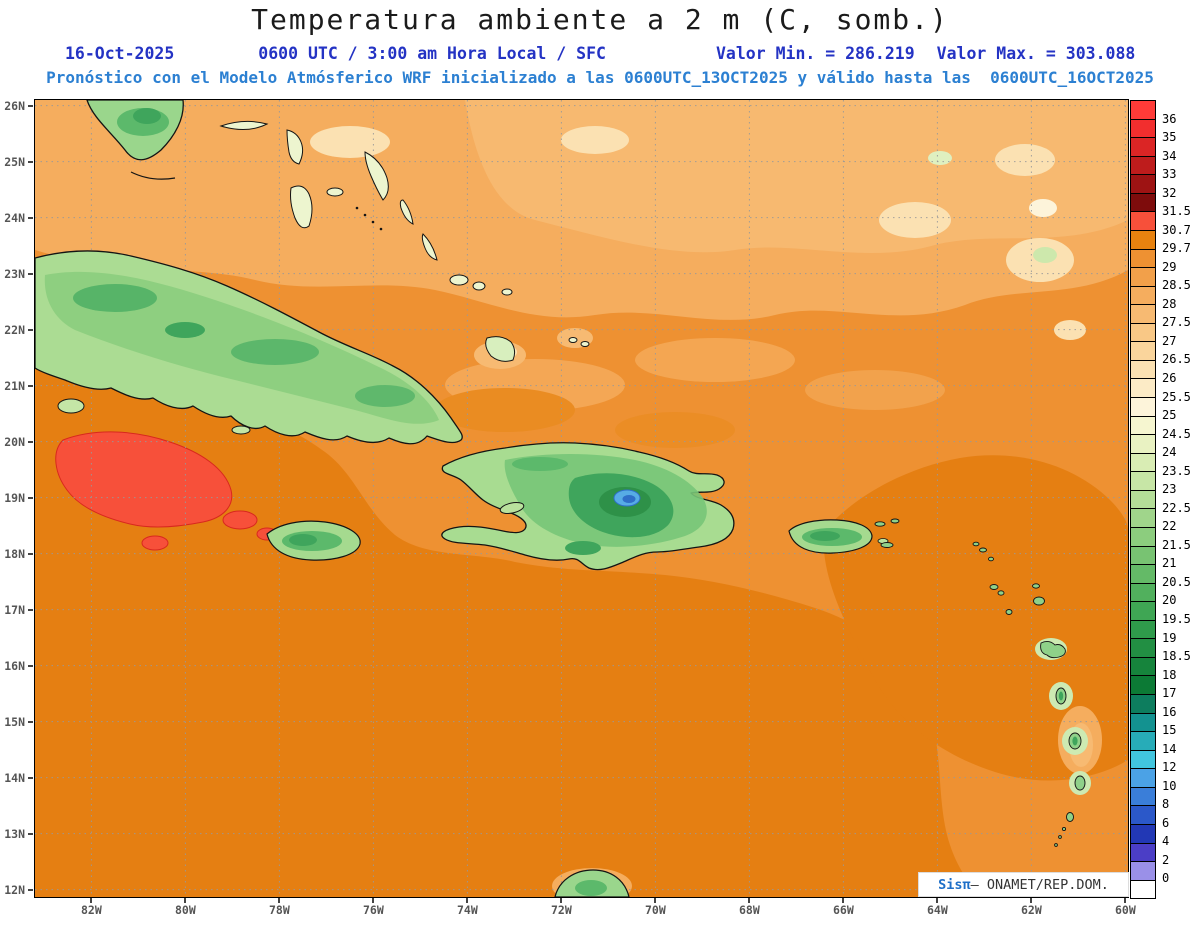 The height and width of the screenshot is (927, 1200). I want to click on island-st-lucia, so click(1080, 783).